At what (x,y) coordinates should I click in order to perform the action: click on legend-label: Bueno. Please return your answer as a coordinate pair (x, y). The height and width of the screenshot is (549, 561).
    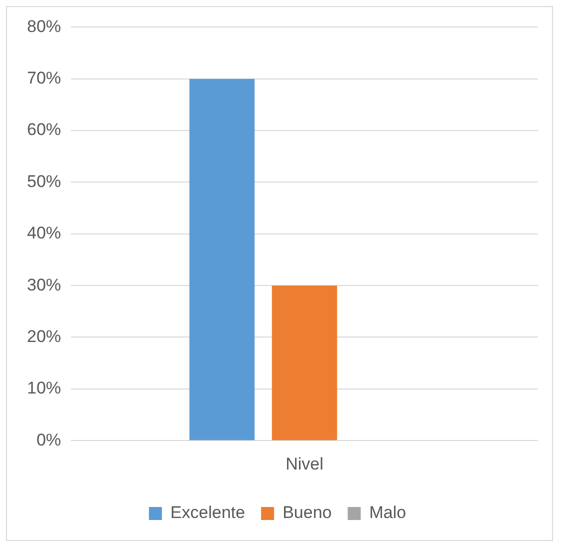
    Looking at the image, I should click on (307, 512).